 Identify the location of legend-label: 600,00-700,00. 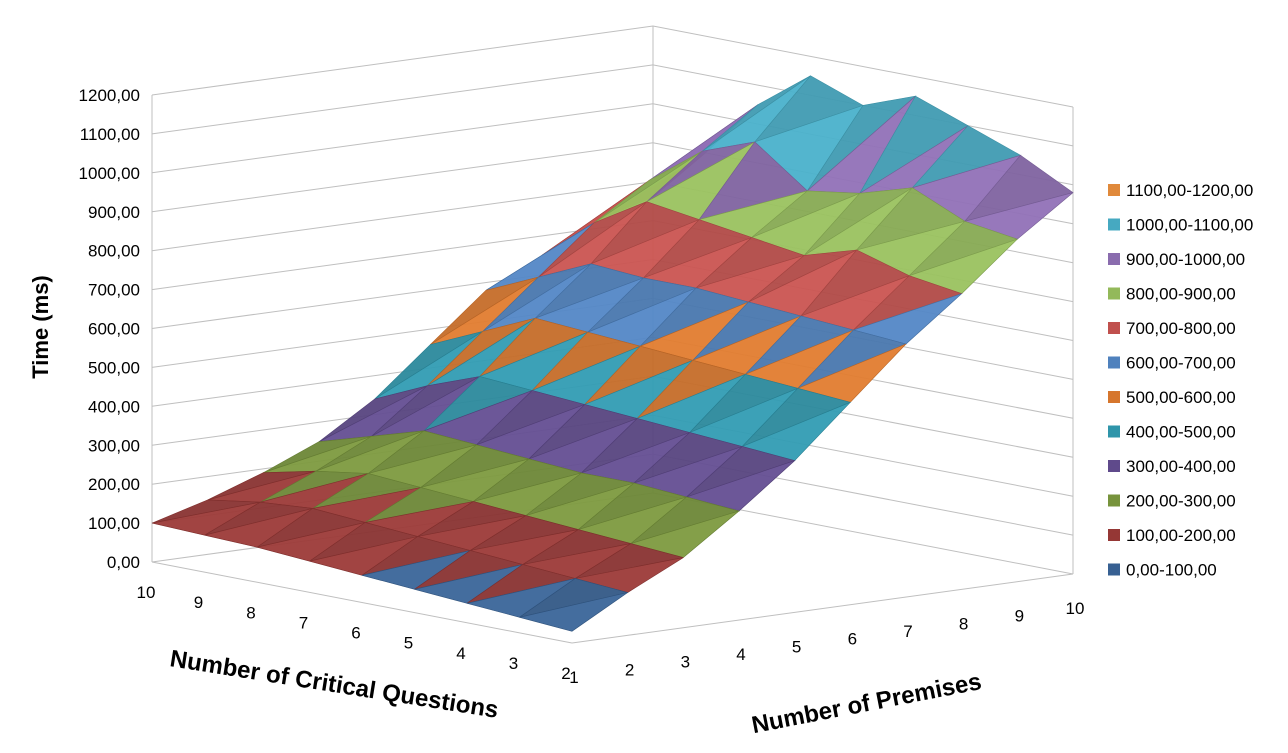
(1181, 363).